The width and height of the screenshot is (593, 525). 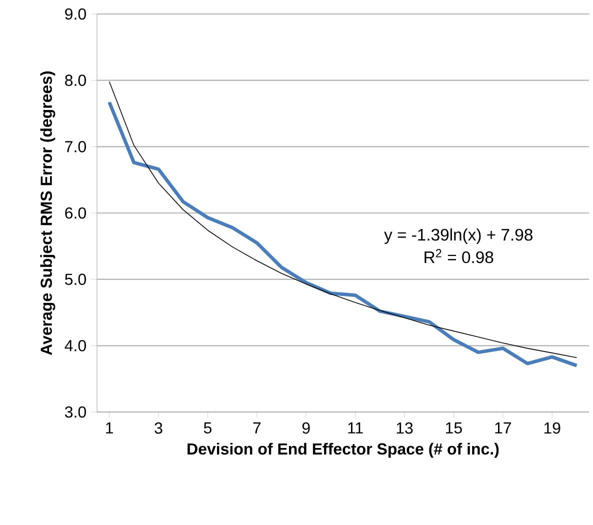 I want to click on y-axis-title: Average Subject RMS Error (degrees), so click(x=48, y=213).